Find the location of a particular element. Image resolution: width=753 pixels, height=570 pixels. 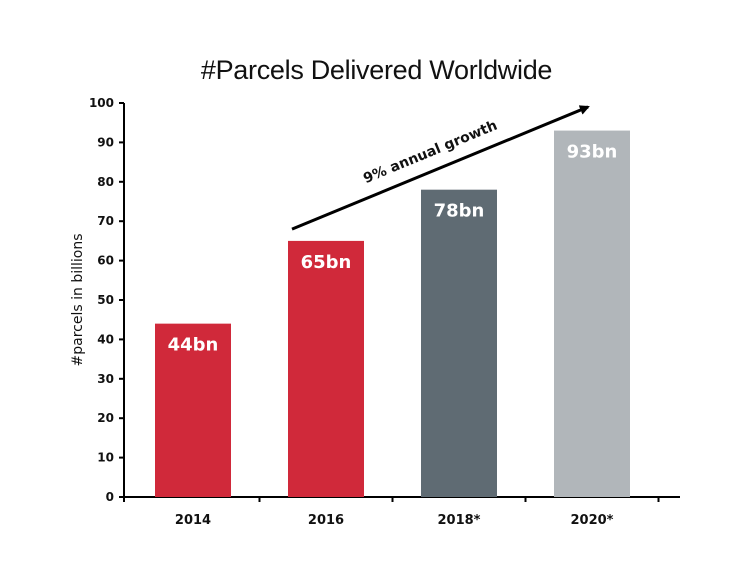

y-axis: 0 10 20 30 40 50 60 70 80 90 100 is located at coordinates (107, 300).